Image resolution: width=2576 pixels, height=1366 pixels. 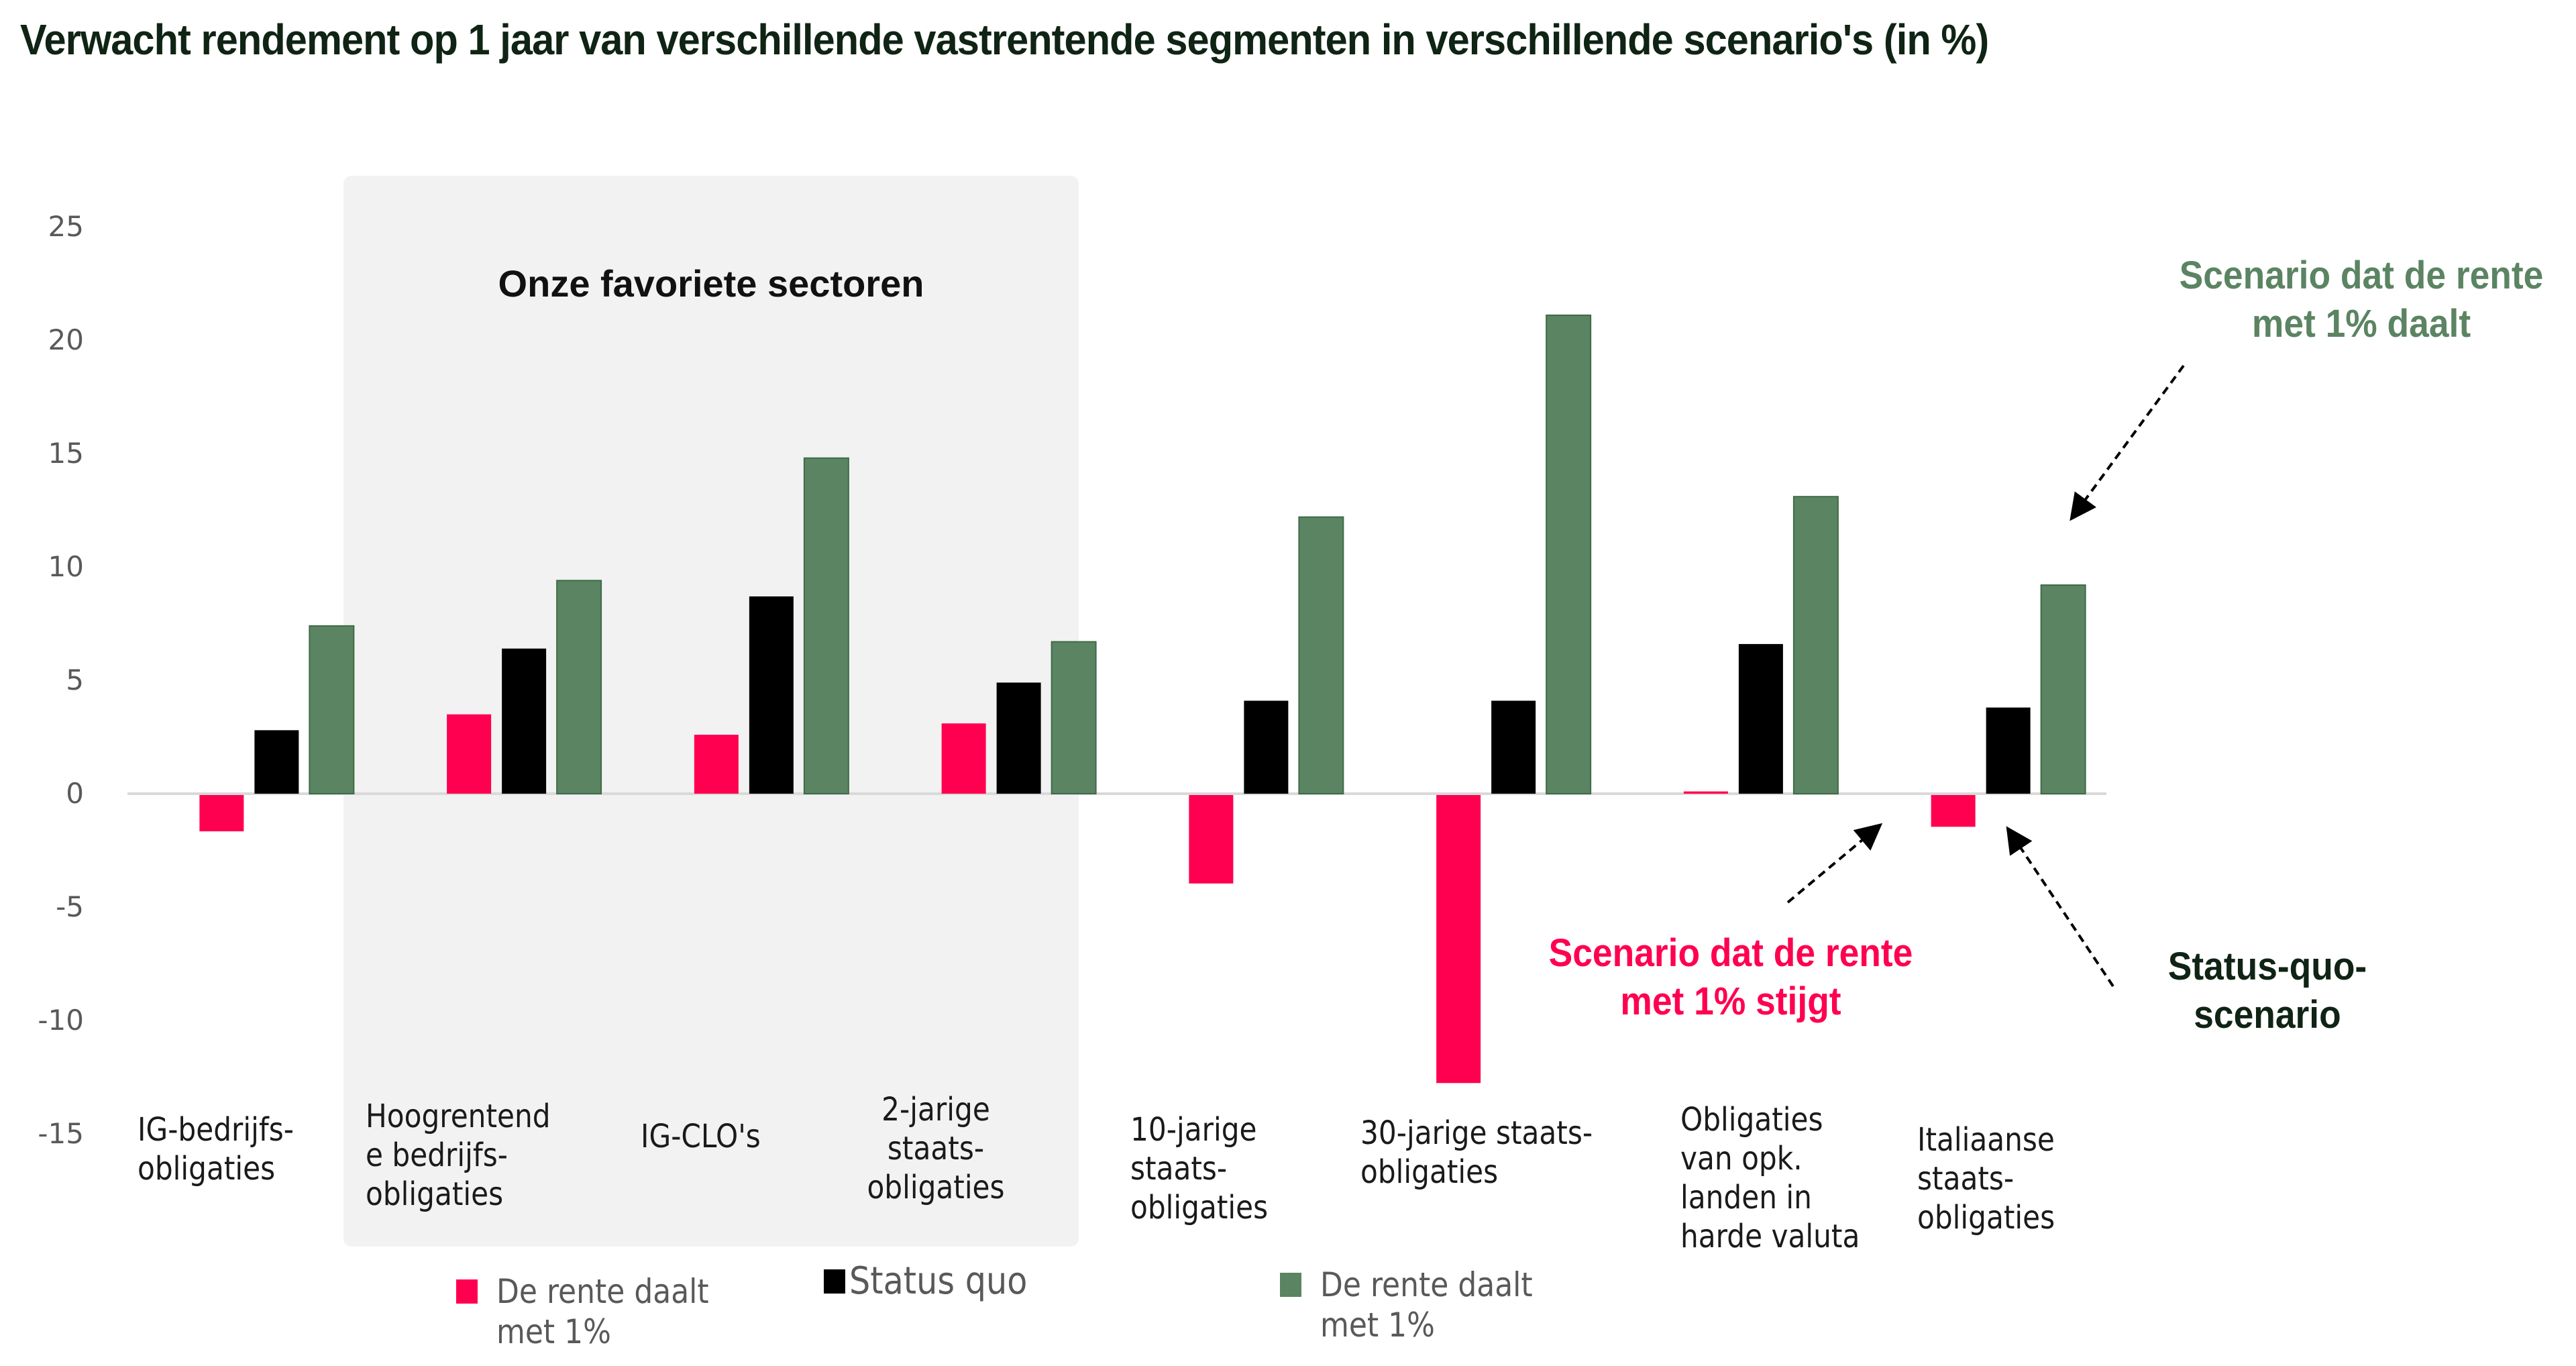 What do you see at coordinates (1751, 1120) in the screenshot?
I see `category-label-line: Obligaties` at bounding box center [1751, 1120].